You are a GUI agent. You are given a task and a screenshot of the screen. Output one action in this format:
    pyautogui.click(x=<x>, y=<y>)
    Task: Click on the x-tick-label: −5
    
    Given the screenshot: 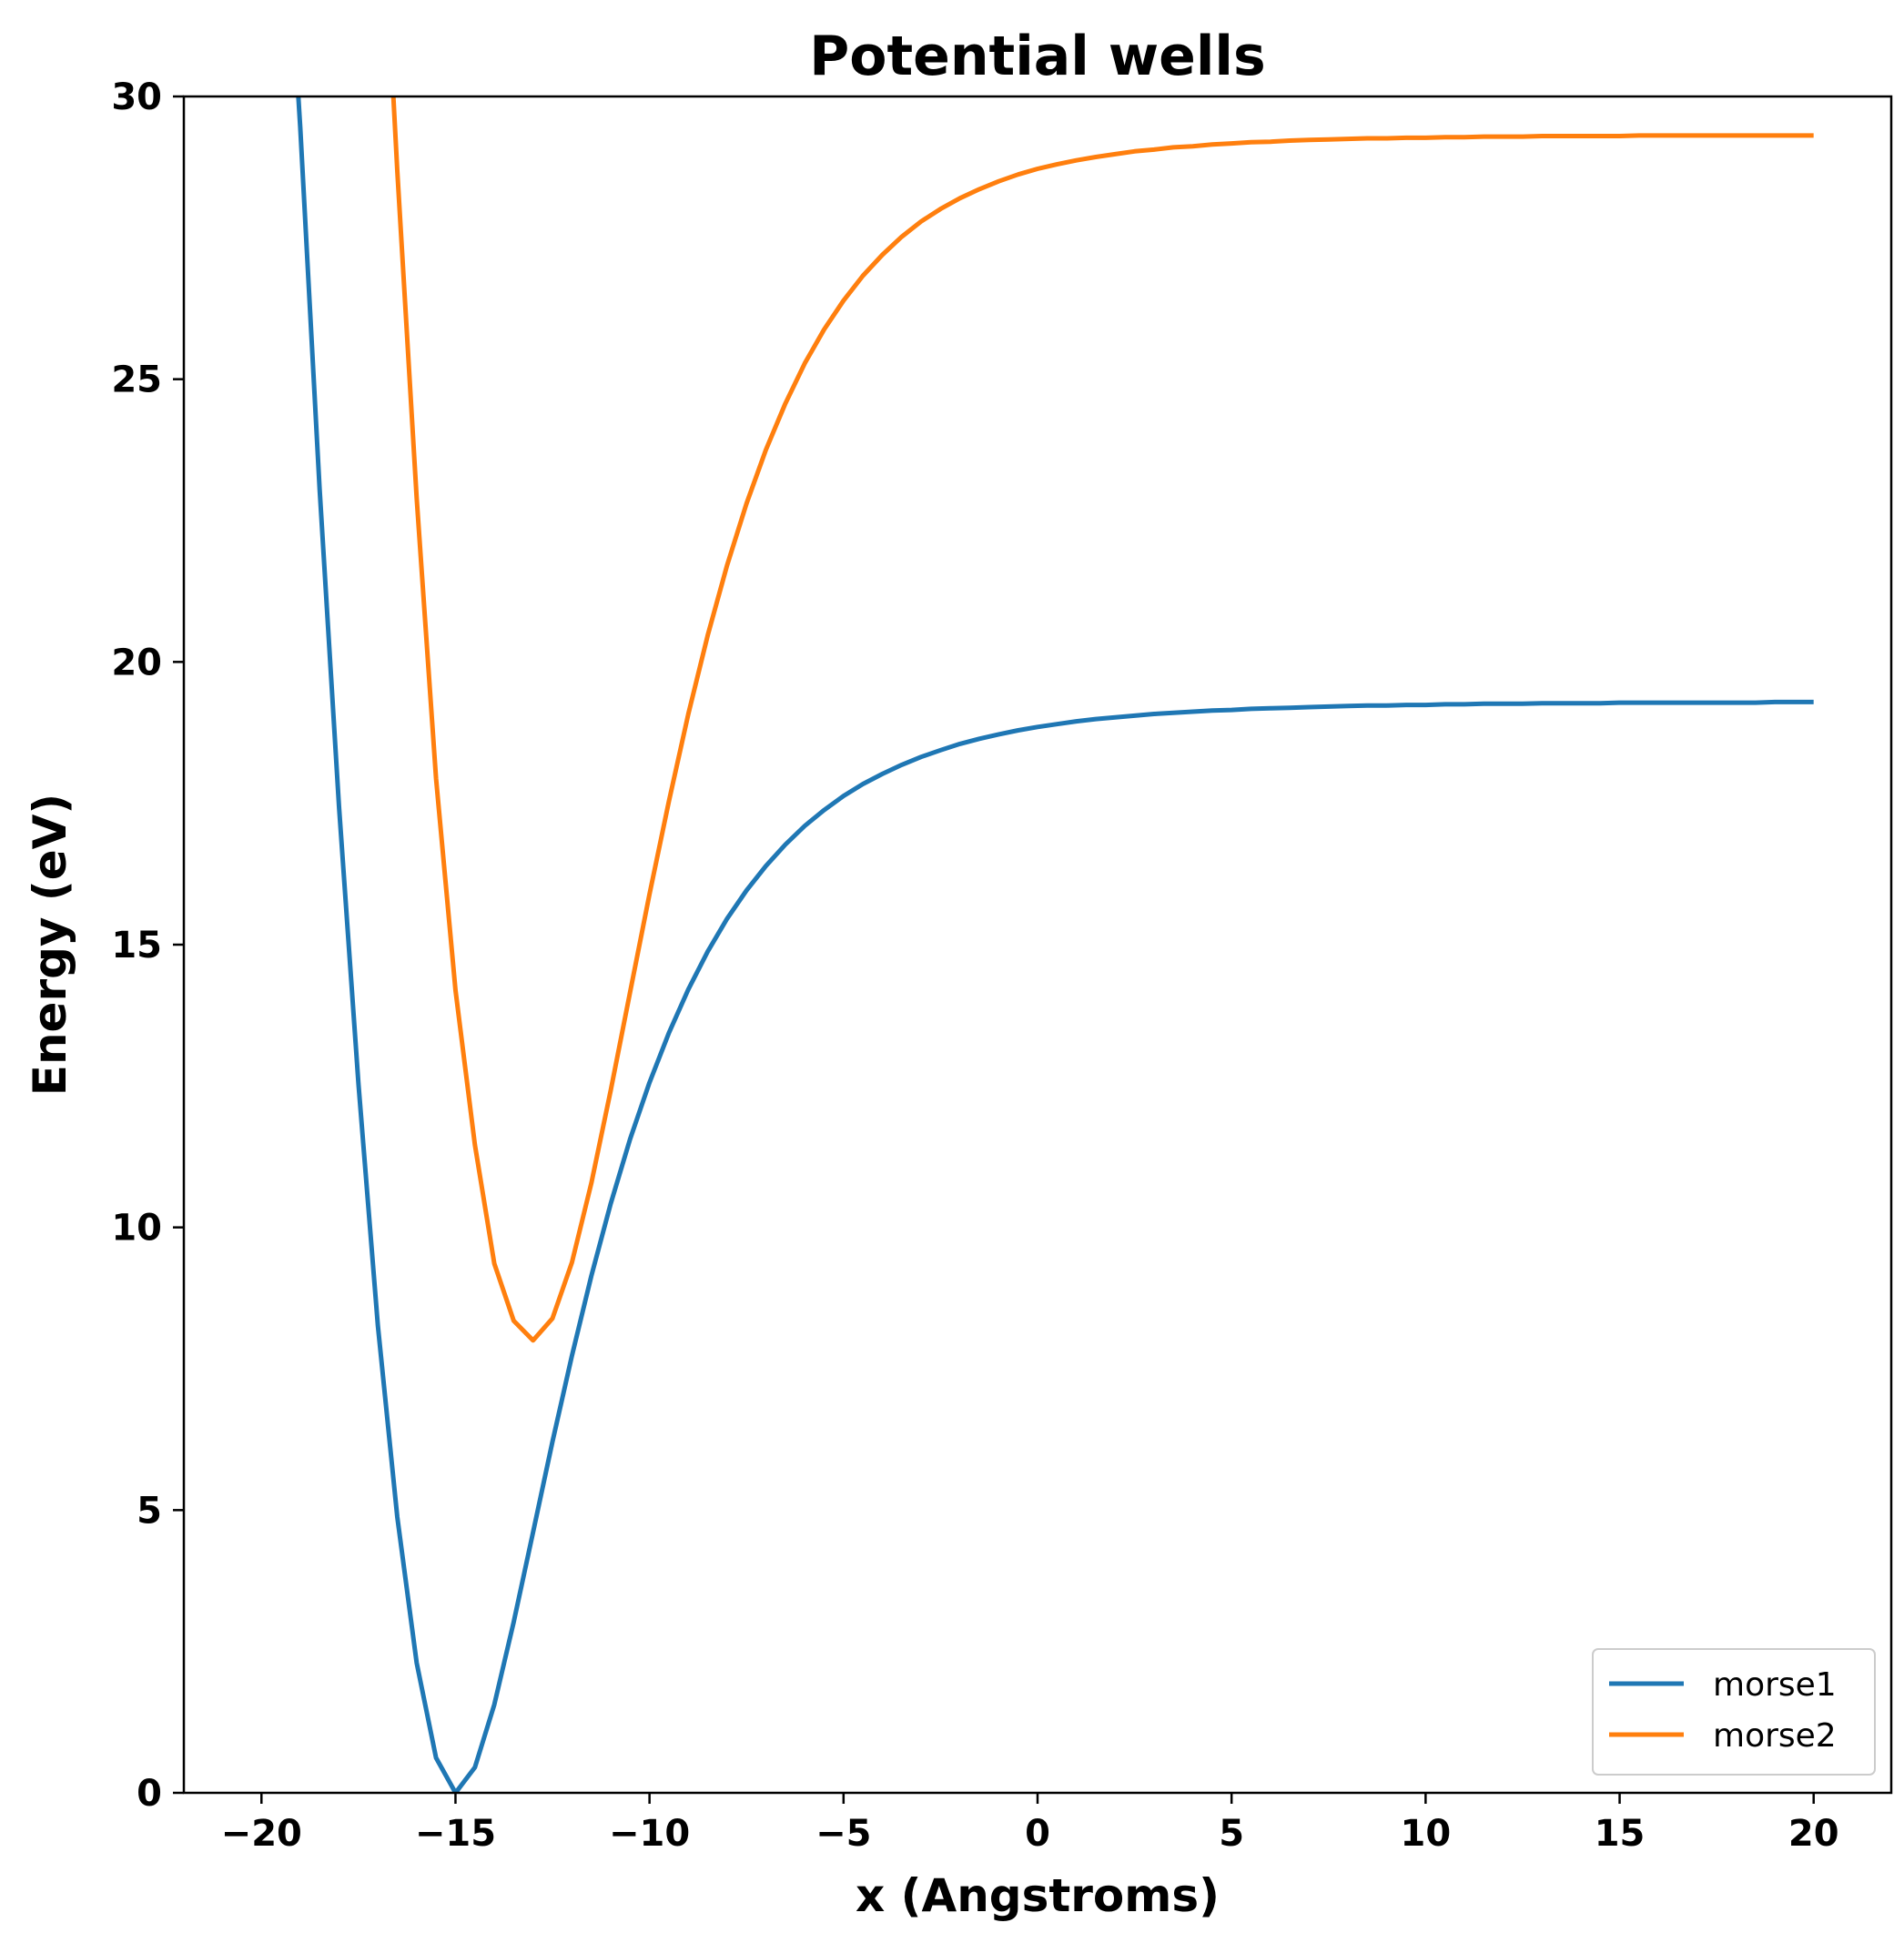 What is the action you would take?
    pyautogui.click(x=843, y=1834)
    